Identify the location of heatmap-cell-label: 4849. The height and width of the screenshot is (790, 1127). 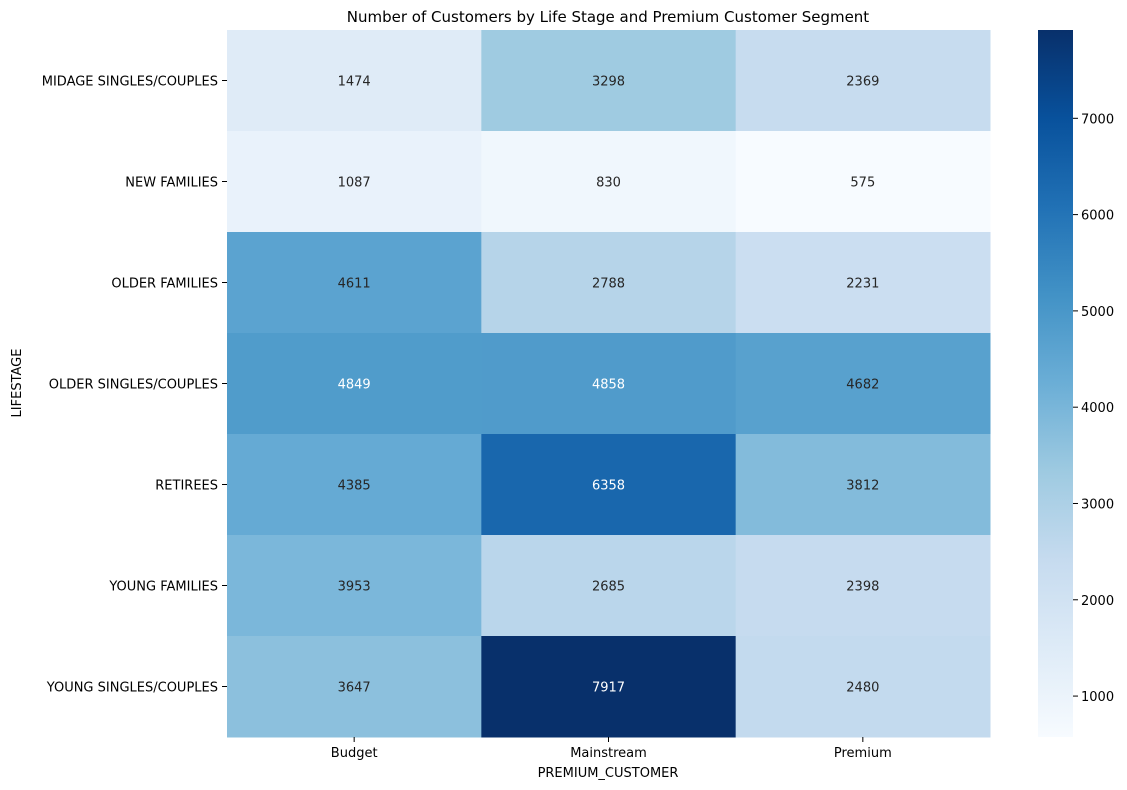
(354, 385).